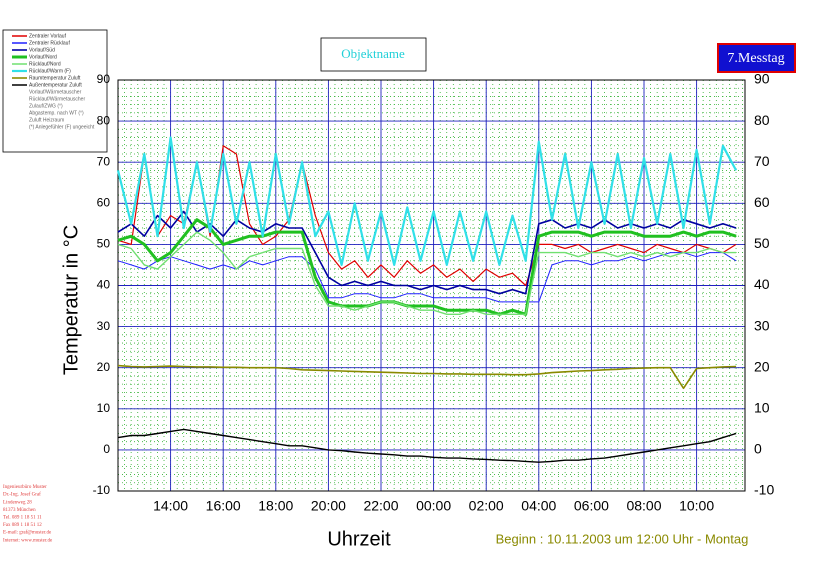  I want to click on x-tick-label: 02:00, so click(486, 506).